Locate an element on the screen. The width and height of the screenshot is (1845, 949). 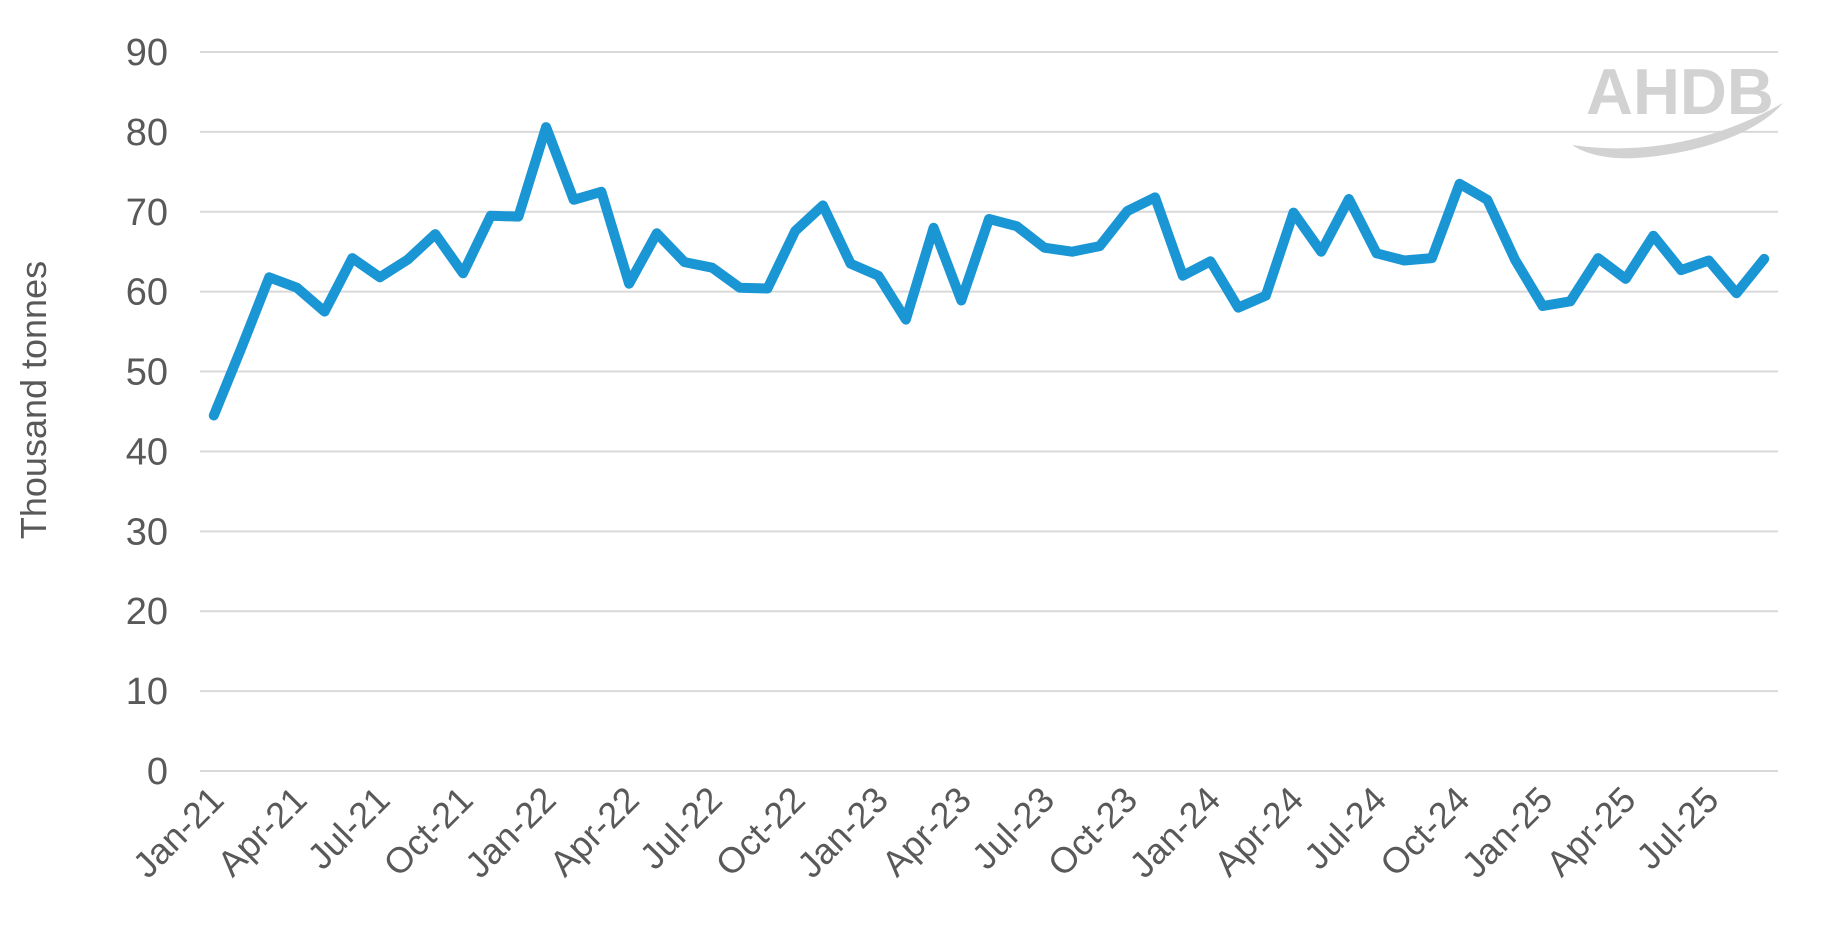
y-axis-tick-label: 30 is located at coordinates (147, 532).